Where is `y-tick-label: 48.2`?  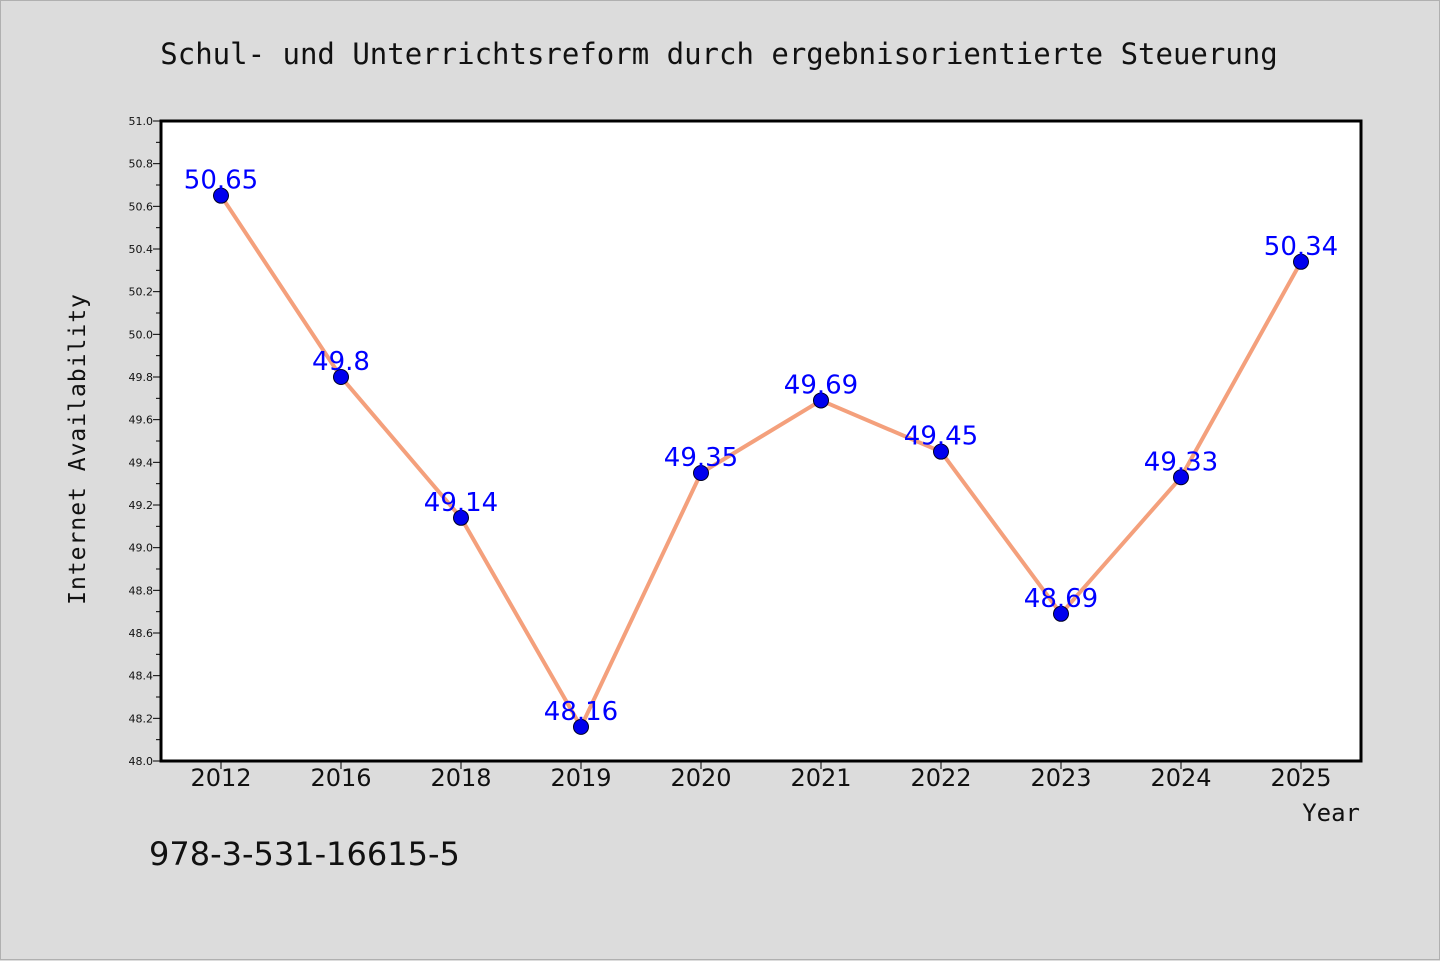
y-tick-label: 48.2 is located at coordinates (141, 718).